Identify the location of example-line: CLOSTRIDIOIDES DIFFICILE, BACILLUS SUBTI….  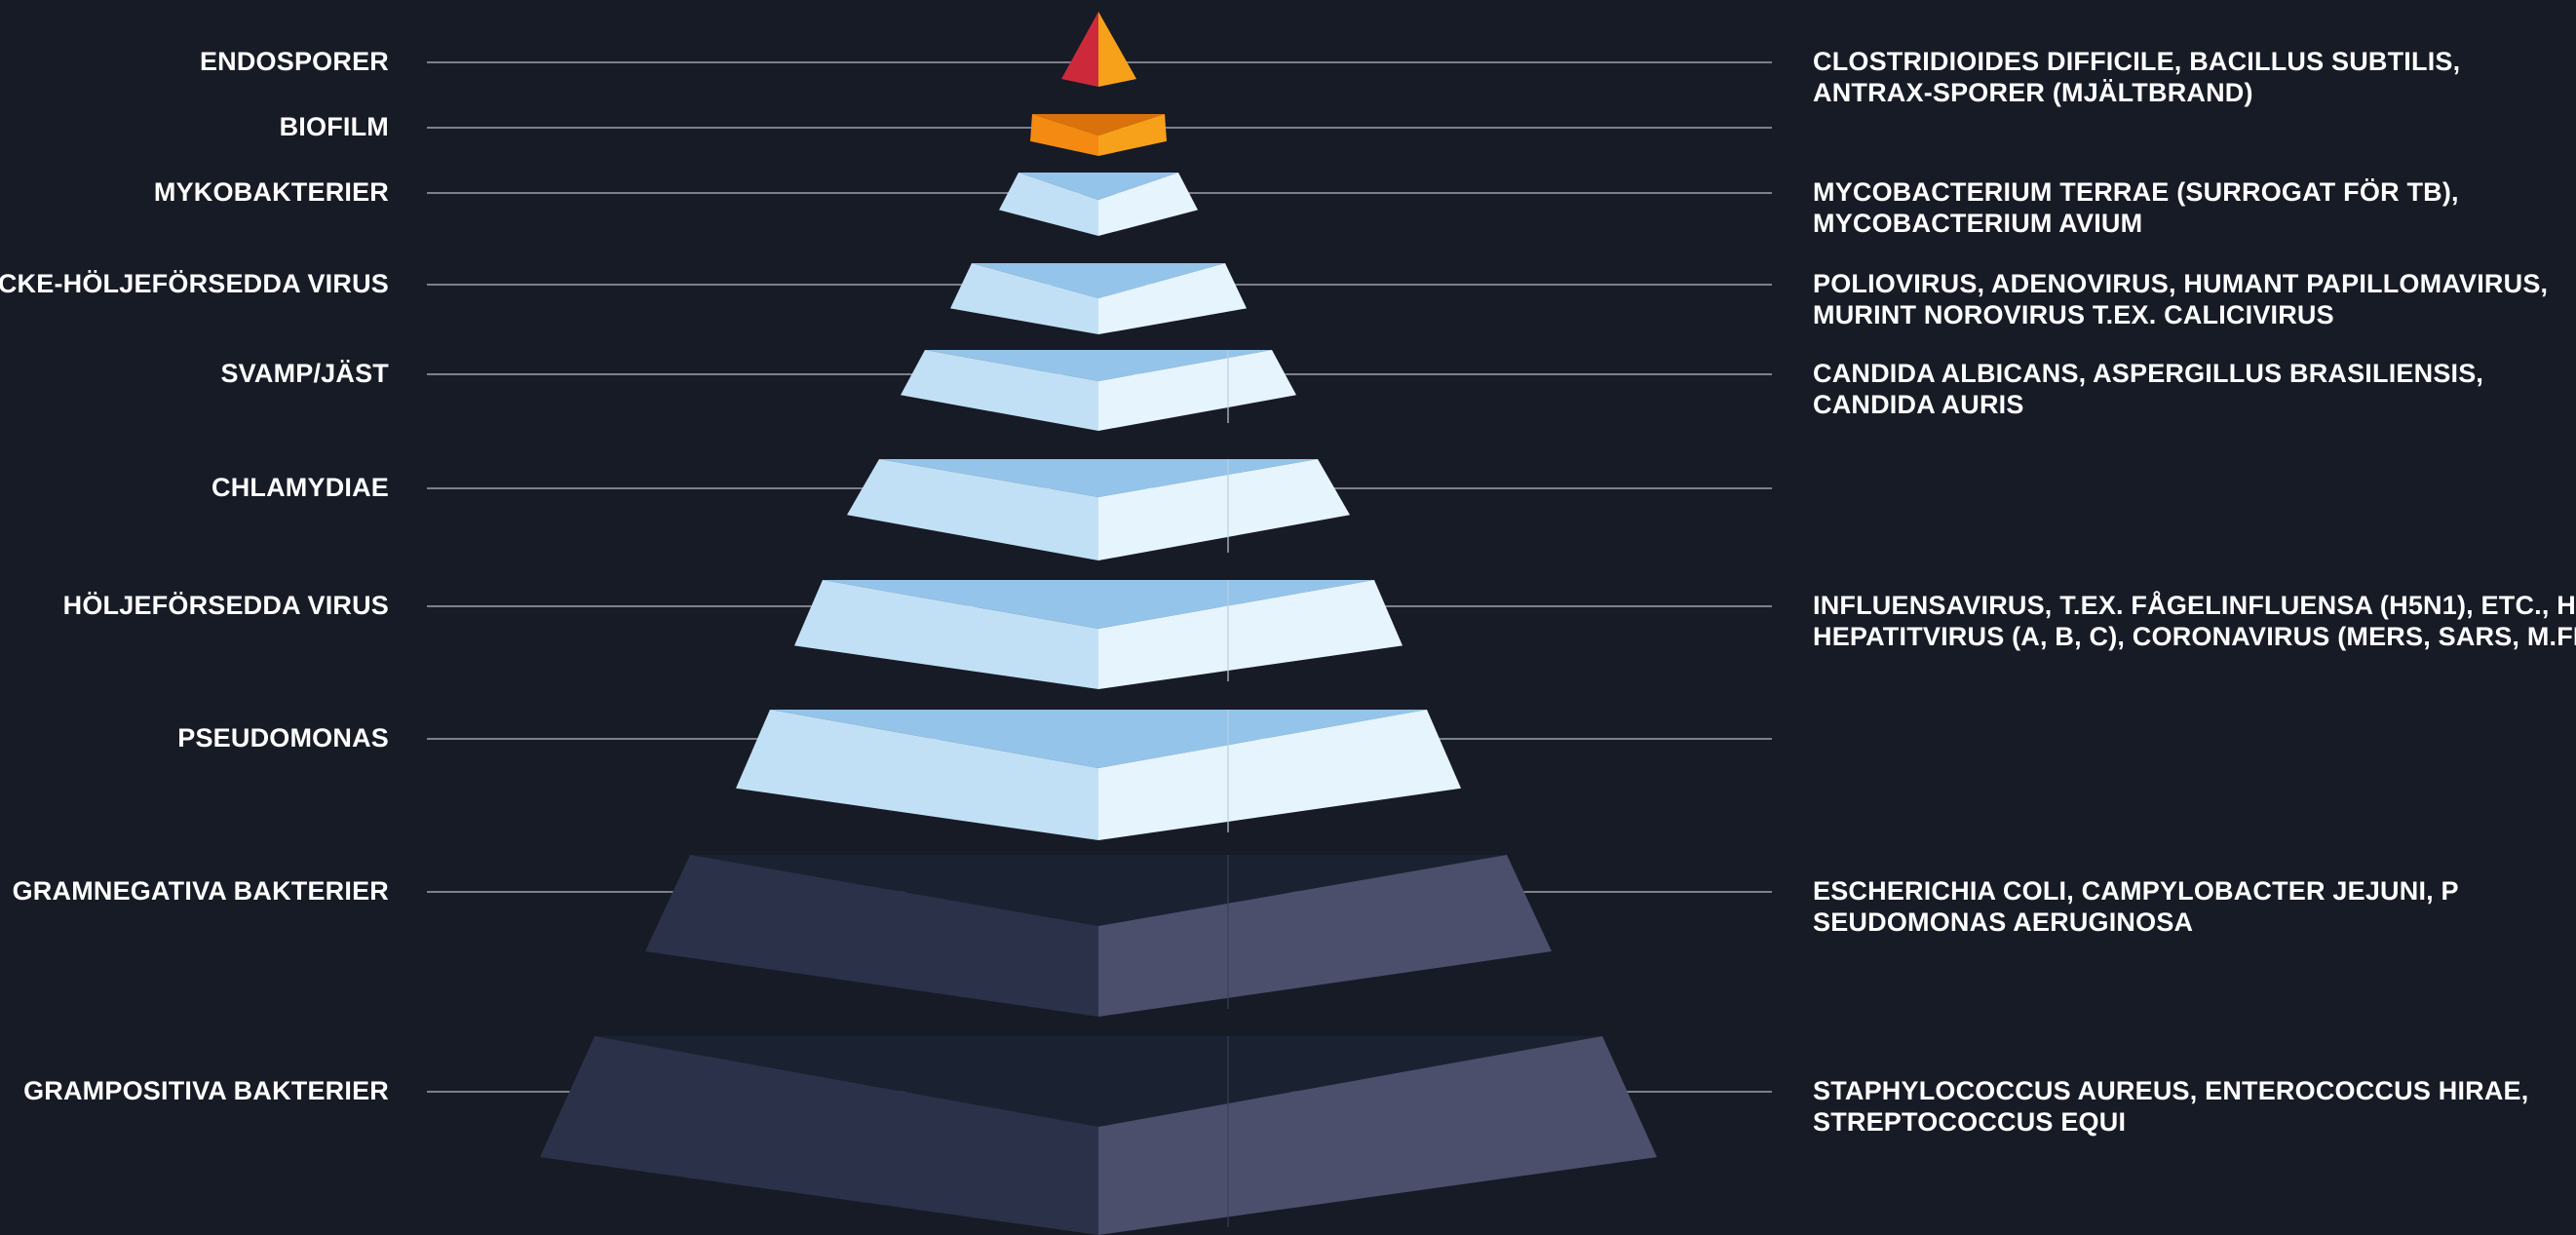
(2137, 61).